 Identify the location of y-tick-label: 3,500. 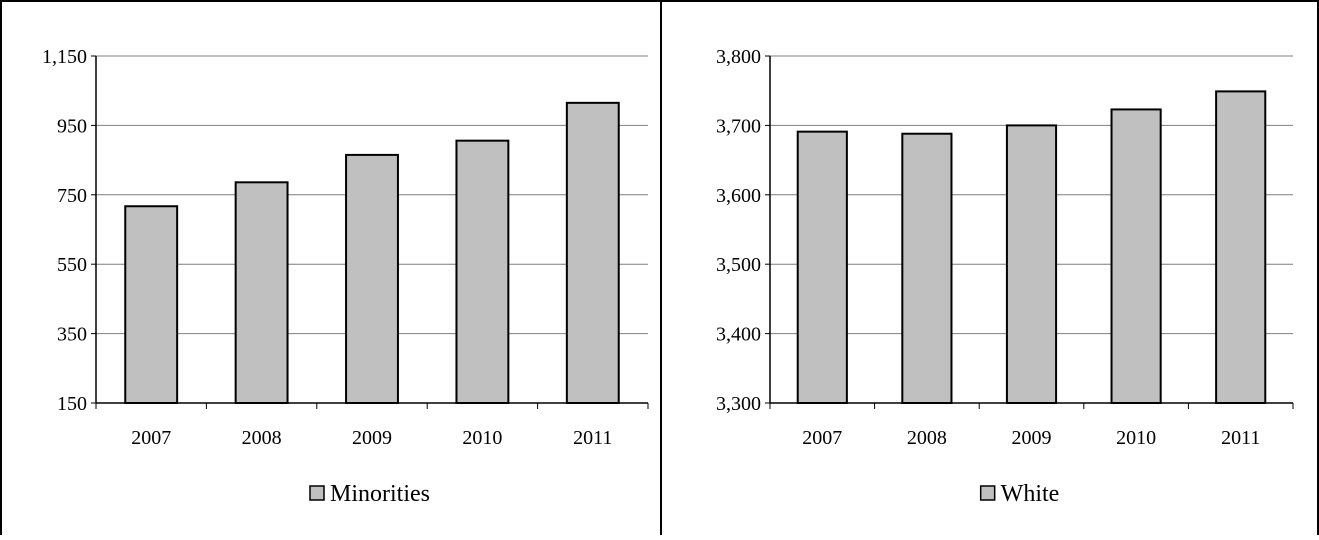
(738, 265).